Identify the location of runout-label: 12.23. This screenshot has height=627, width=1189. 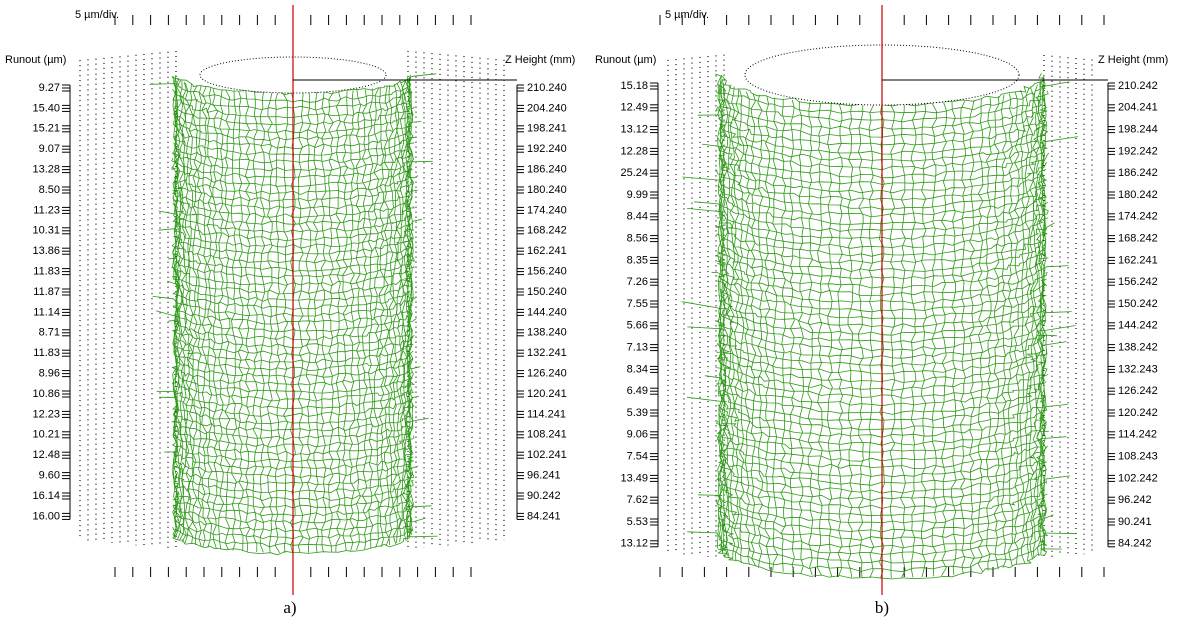
(46, 414).